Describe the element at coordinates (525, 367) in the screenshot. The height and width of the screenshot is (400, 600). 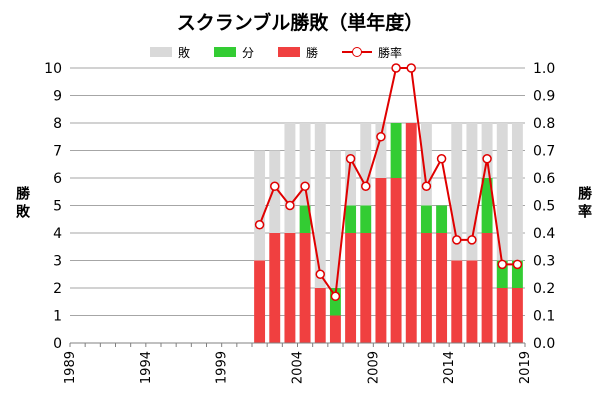
I see `x-tick-label: 2019` at that location.